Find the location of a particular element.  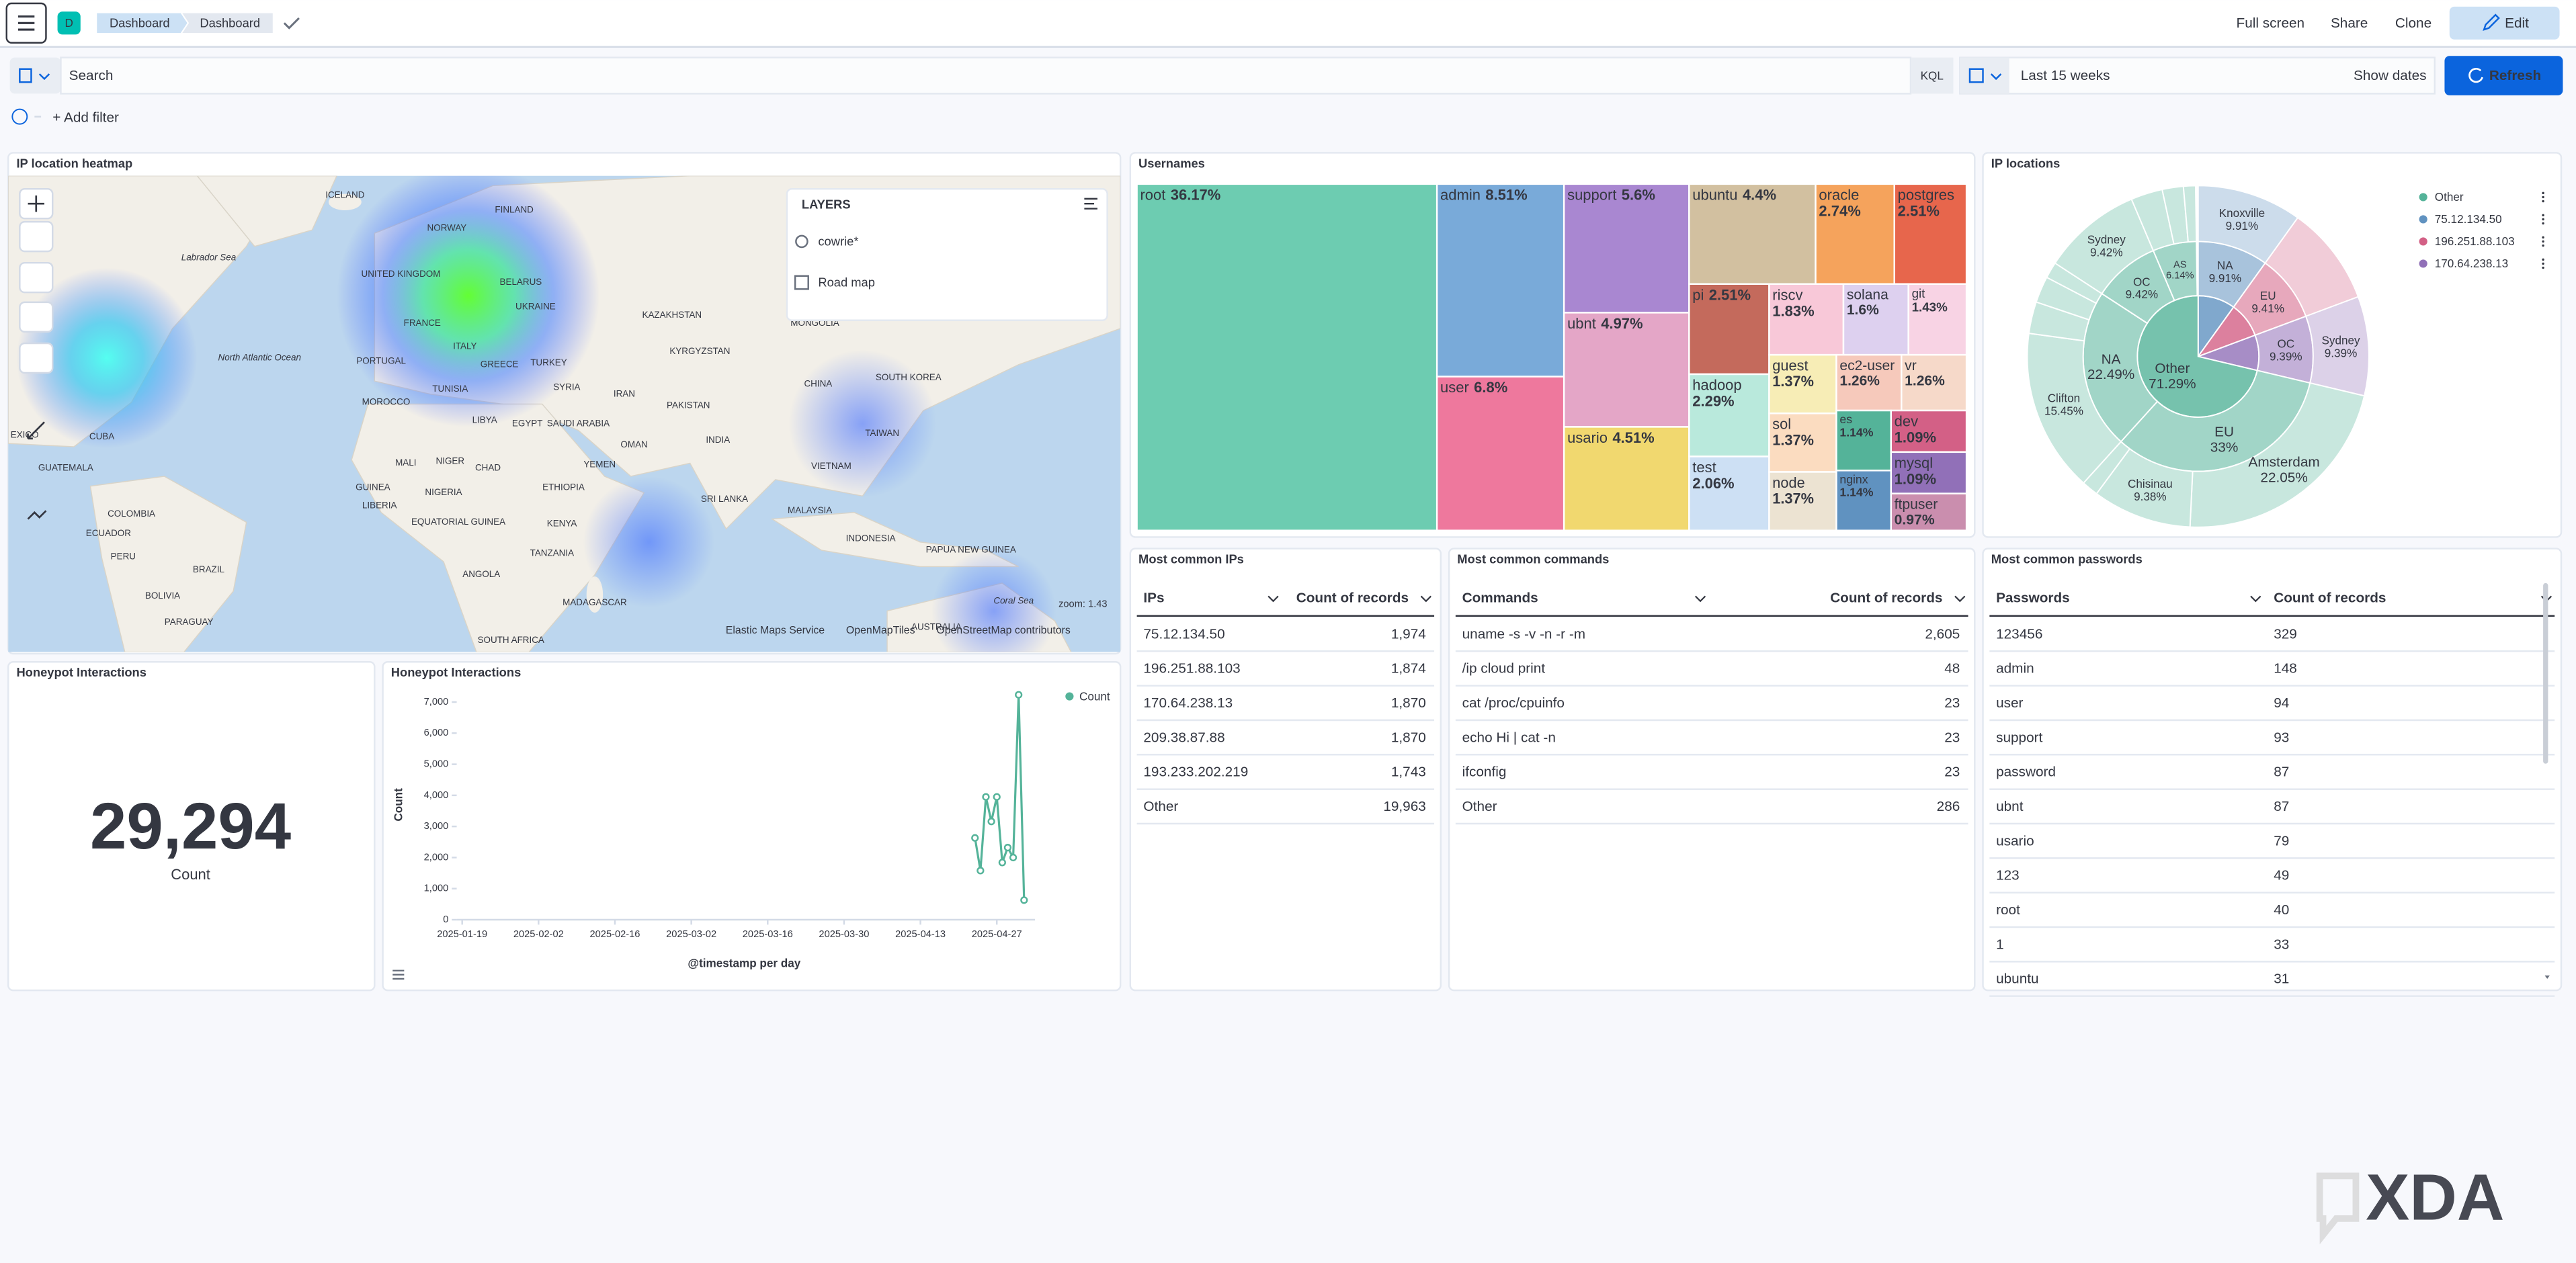

place-label: Labrador Sea is located at coordinates (209, 257).